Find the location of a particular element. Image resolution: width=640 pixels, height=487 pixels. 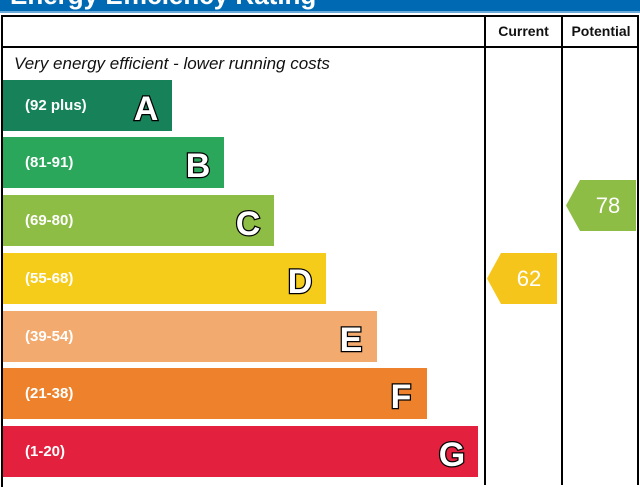

svg-text: E is located at coordinates (351, 340).